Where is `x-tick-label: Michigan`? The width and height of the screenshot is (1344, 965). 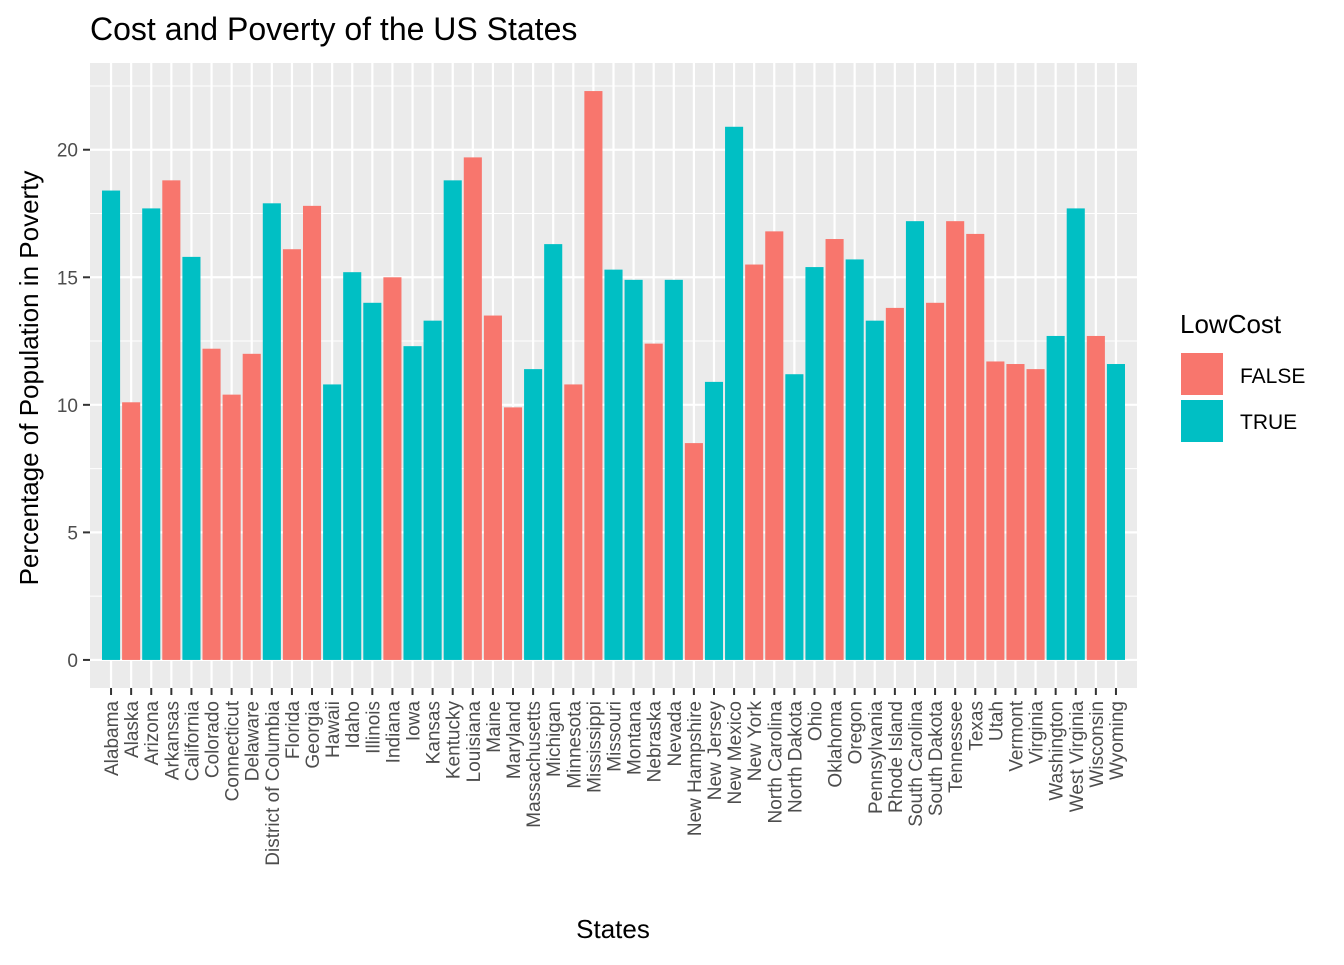
x-tick-label: Michigan is located at coordinates (554, 739).